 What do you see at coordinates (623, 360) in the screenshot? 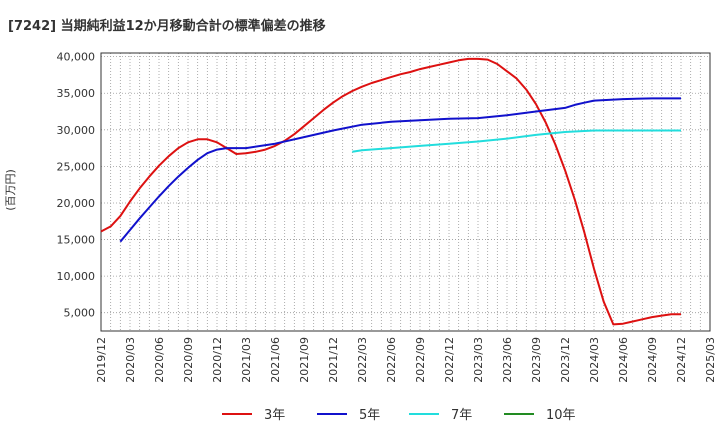
I see `x-tick-label: 2024/06` at bounding box center [623, 360].